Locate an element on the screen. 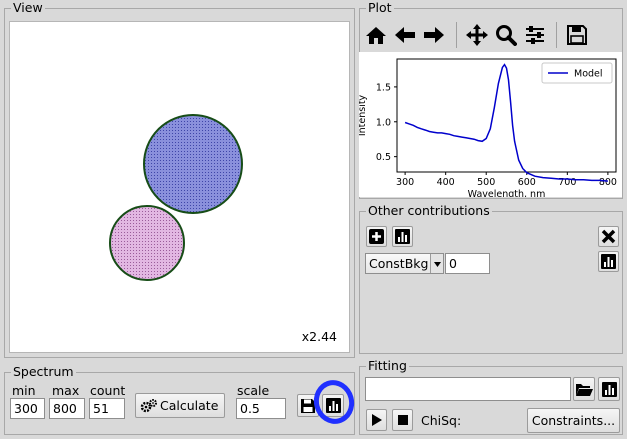  folder-open-icon is located at coordinates (584, 389).